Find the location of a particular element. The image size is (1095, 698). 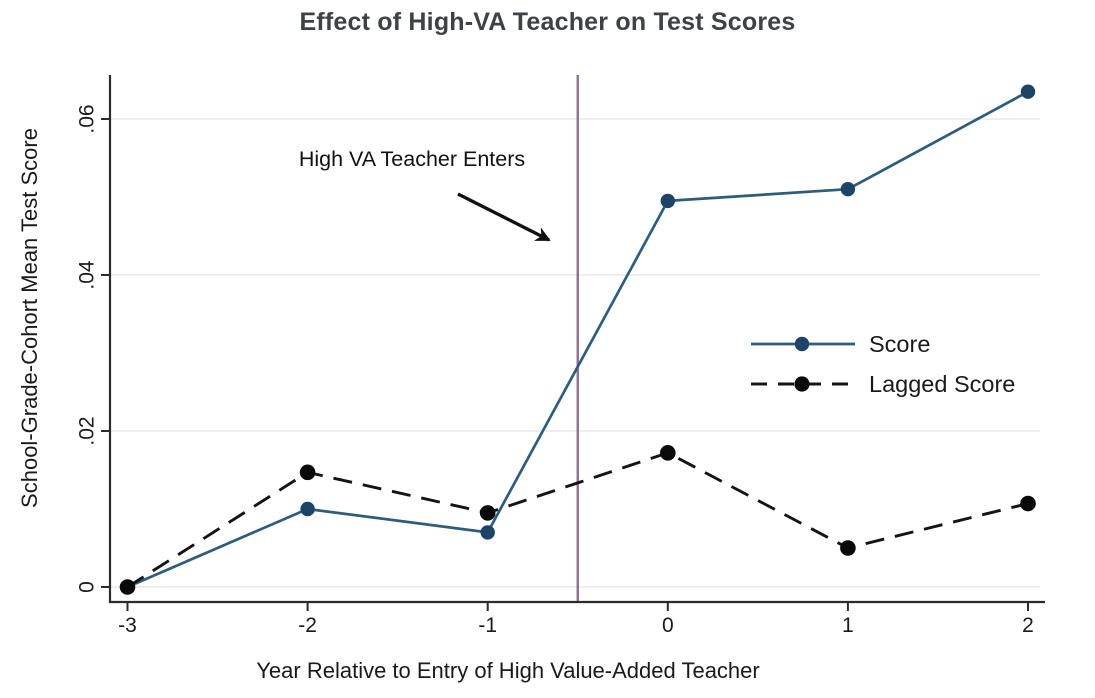

legend-marker-score is located at coordinates (802, 344).